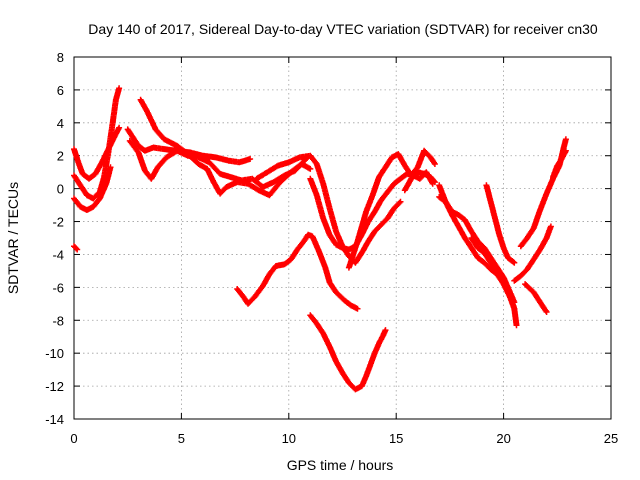 The image size is (640, 480). What do you see at coordinates (73, 438) in the screenshot?
I see `x-tick-label: 0` at bounding box center [73, 438].